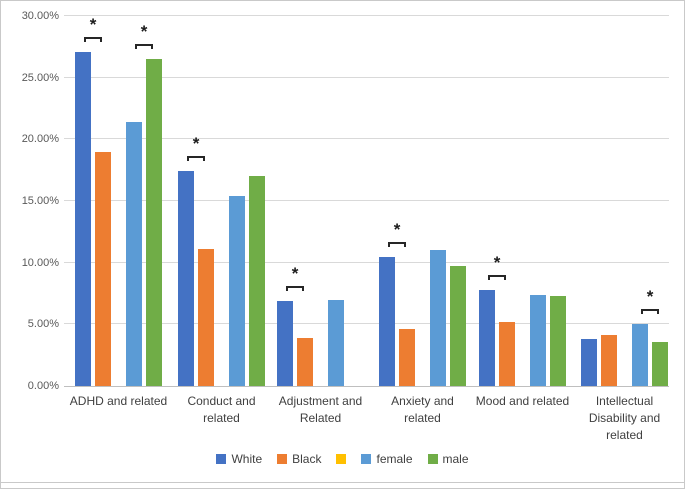 The height and width of the screenshot is (489, 685). I want to click on legend-item-male: male, so click(448, 459).